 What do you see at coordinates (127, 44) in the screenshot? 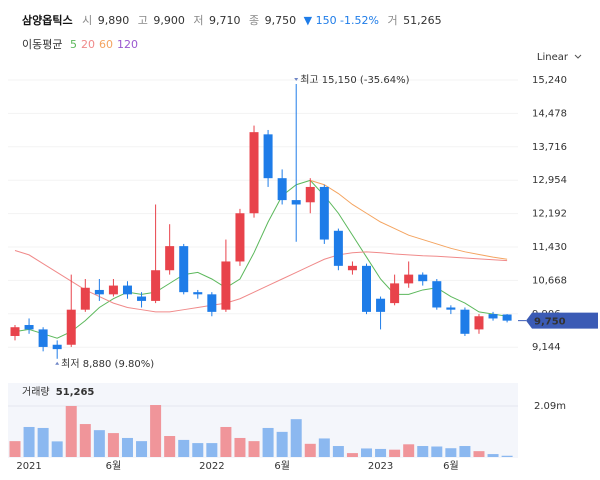
I see `legend-entry: 120` at bounding box center [127, 44].